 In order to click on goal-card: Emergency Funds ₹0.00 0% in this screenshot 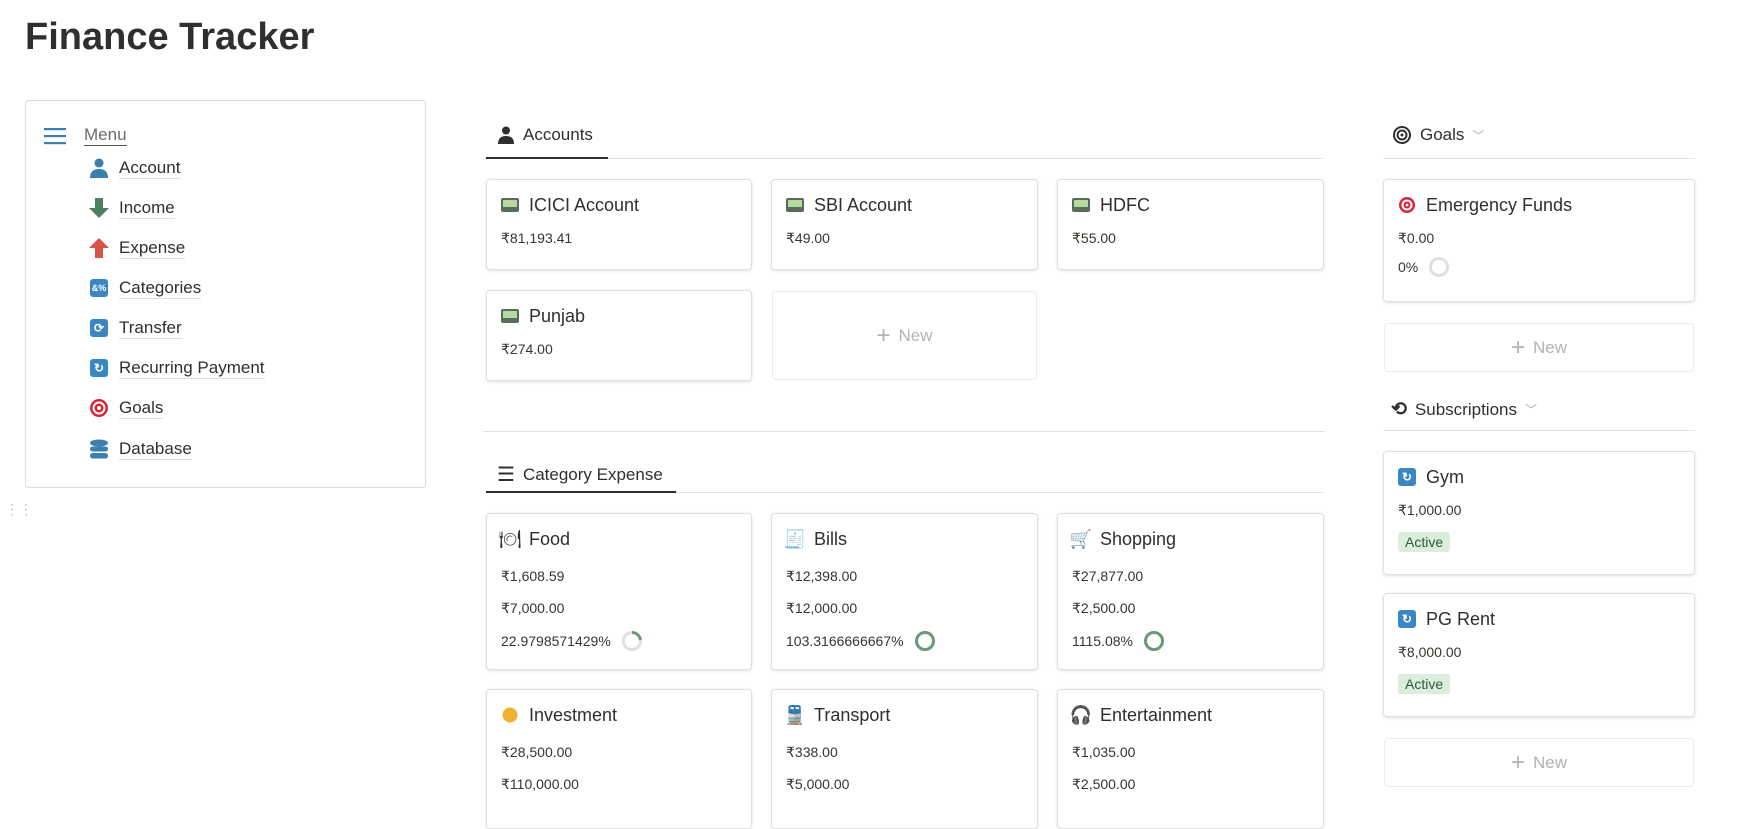, I will do `click(1539, 240)`.